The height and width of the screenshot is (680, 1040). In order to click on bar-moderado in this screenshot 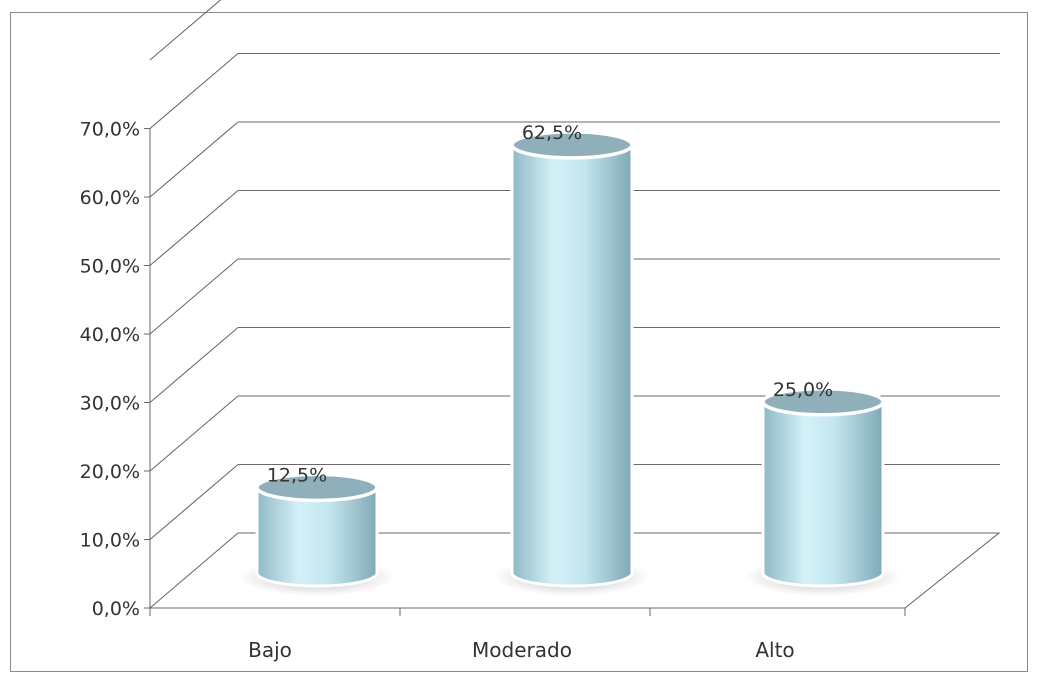, I will do `click(572, 363)`.